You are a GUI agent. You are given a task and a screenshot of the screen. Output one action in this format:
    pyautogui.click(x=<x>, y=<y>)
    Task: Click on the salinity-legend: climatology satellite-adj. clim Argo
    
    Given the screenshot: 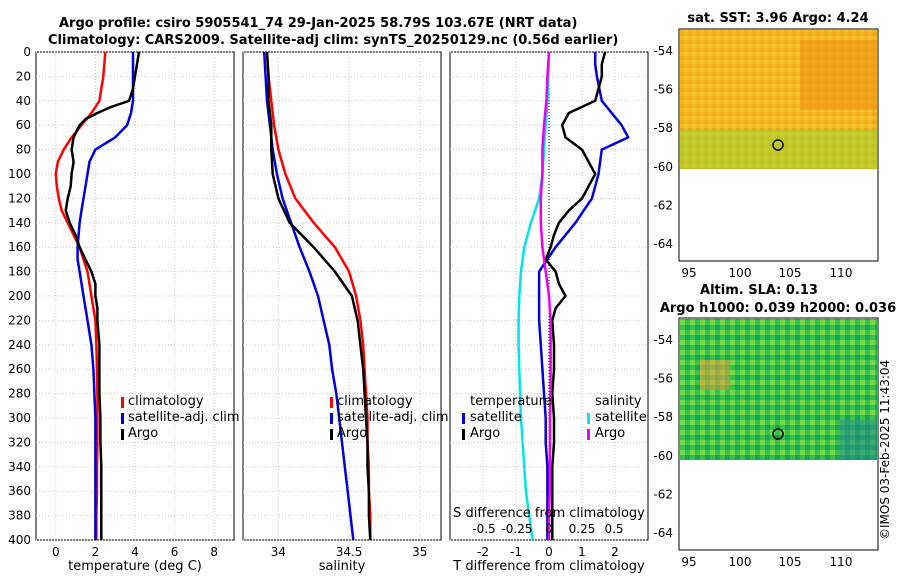 What is the action you would take?
    pyautogui.click(x=389, y=417)
    